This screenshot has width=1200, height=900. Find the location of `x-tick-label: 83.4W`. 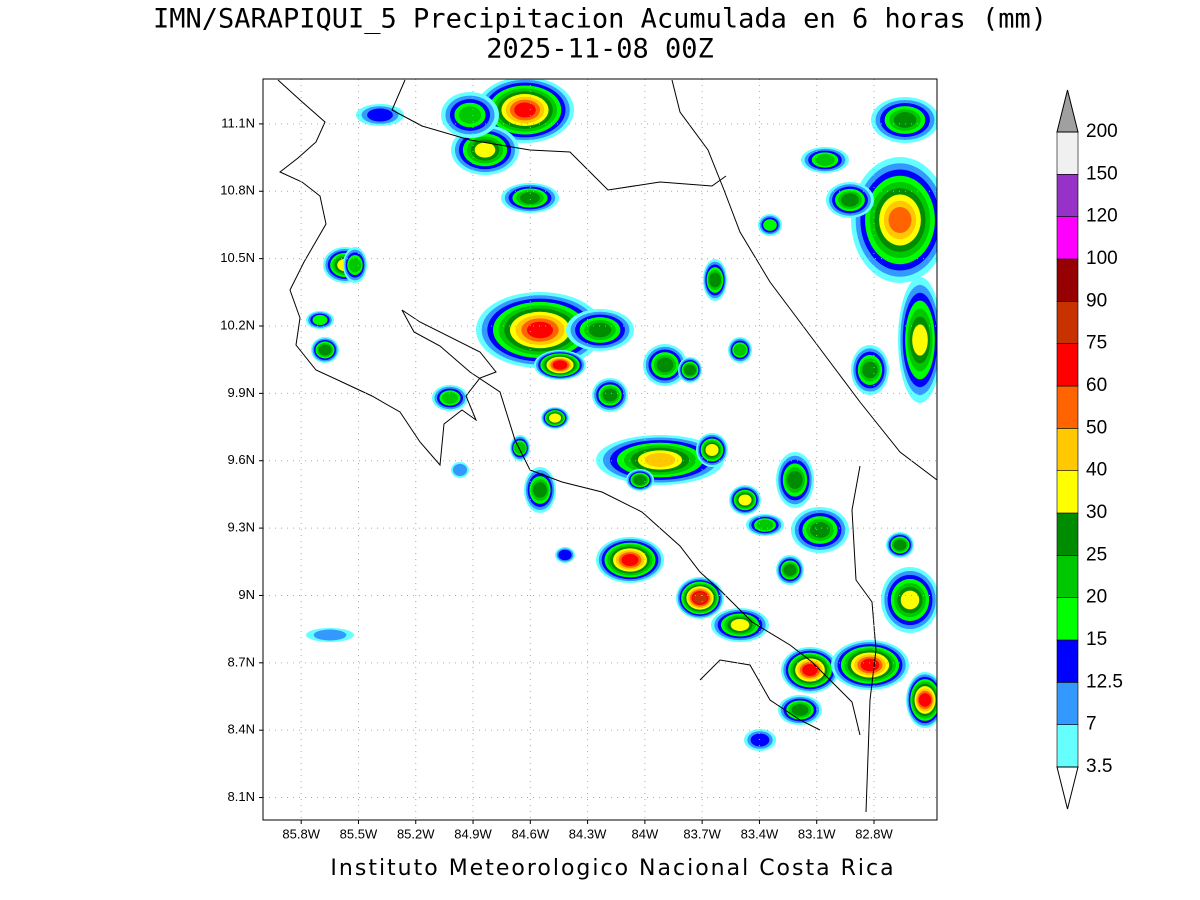

x-tick-label: 83.4W is located at coordinates (760, 833).